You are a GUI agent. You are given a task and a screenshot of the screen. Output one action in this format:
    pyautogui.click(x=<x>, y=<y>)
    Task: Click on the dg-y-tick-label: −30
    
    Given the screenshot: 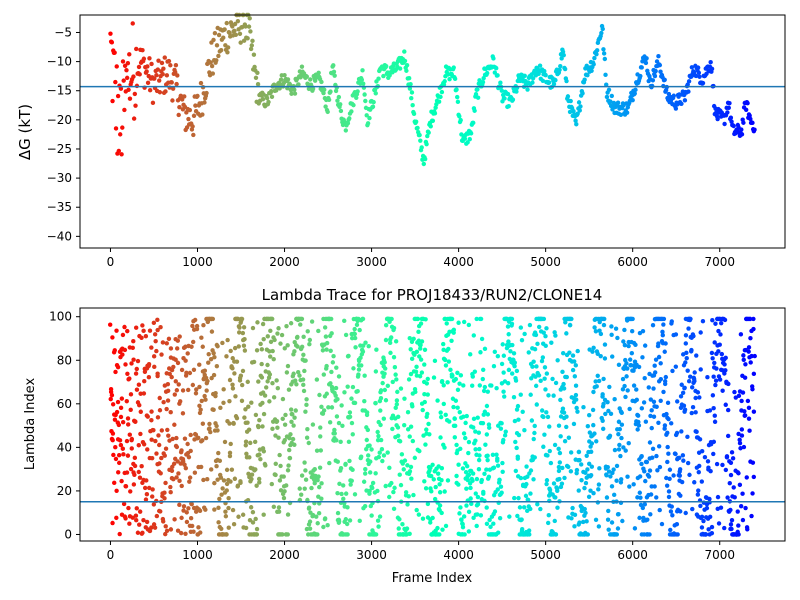 What is the action you would take?
    pyautogui.click(x=59, y=178)
    